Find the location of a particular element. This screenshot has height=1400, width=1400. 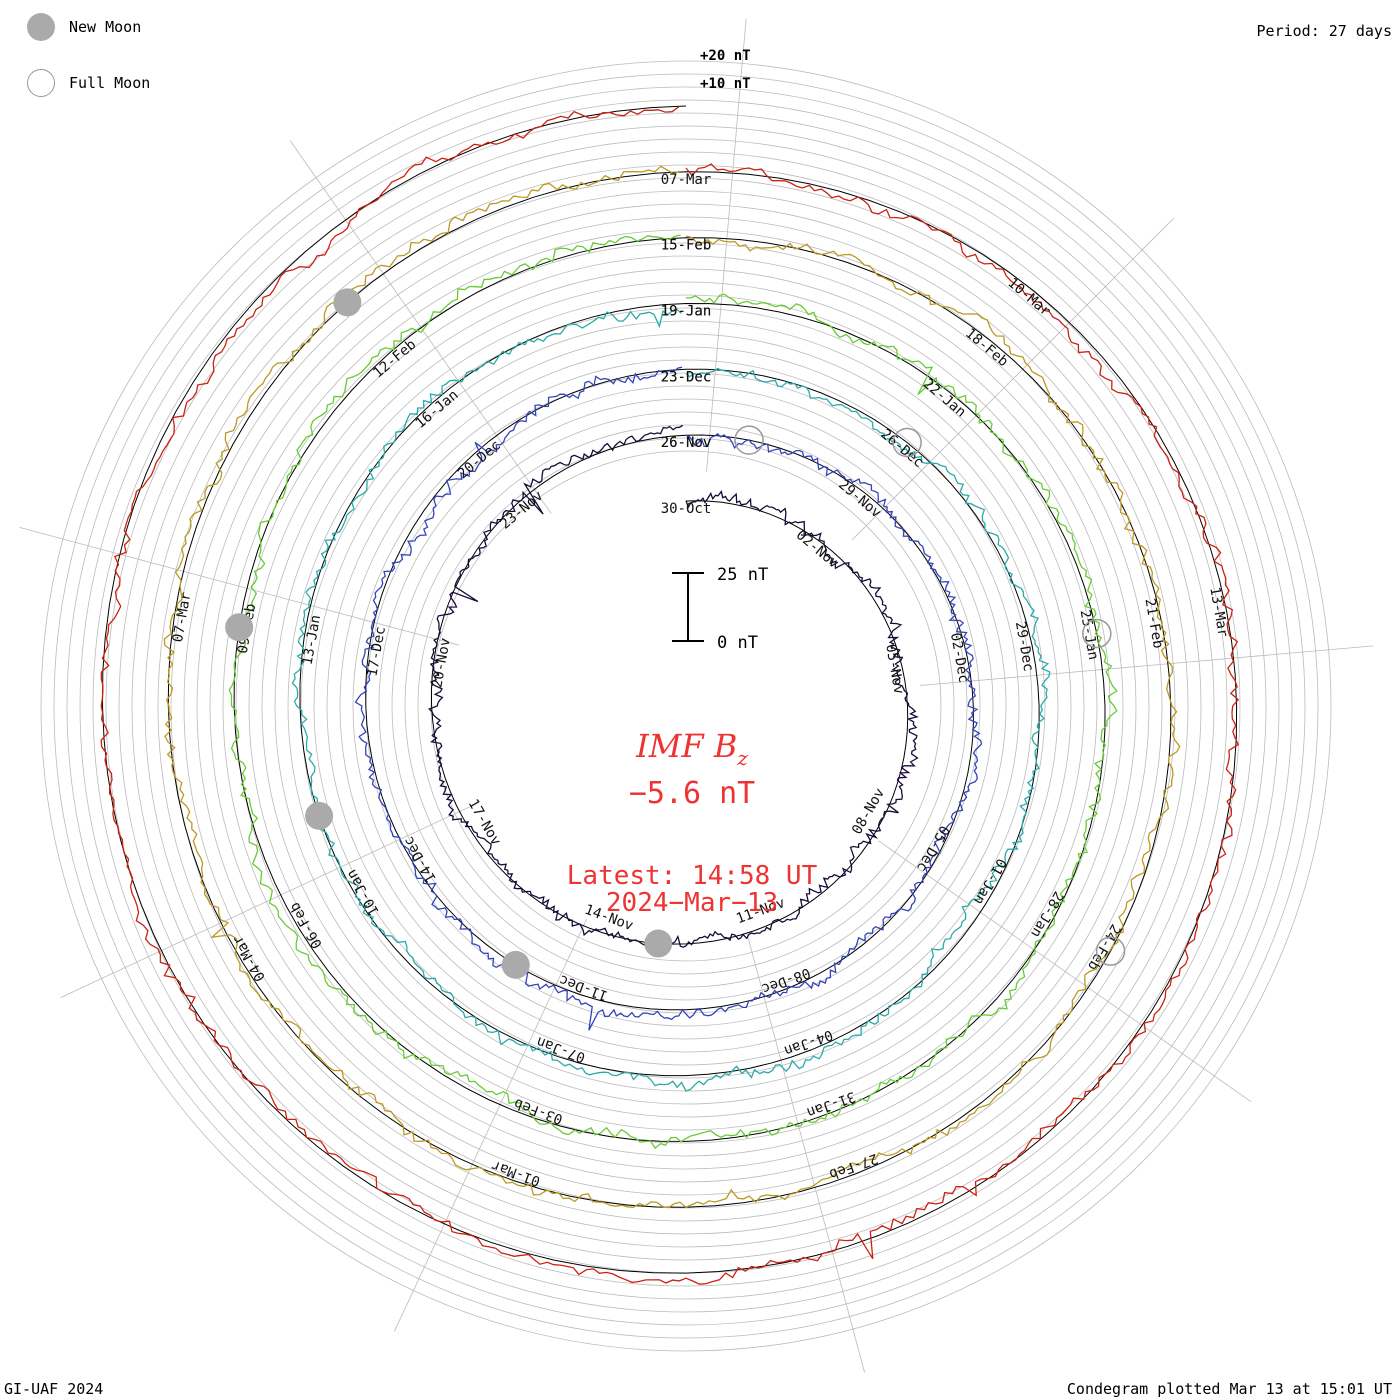

center-value: −5.6 nT is located at coordinates (692, 793).